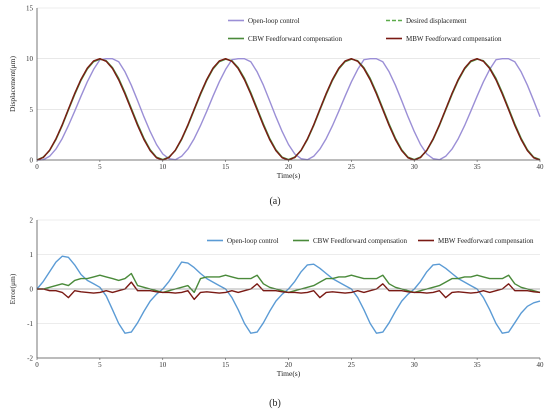 This screenshot has height=413, width=550. I want to click on a-x-tick-label-8: 40, so click(541, 167).